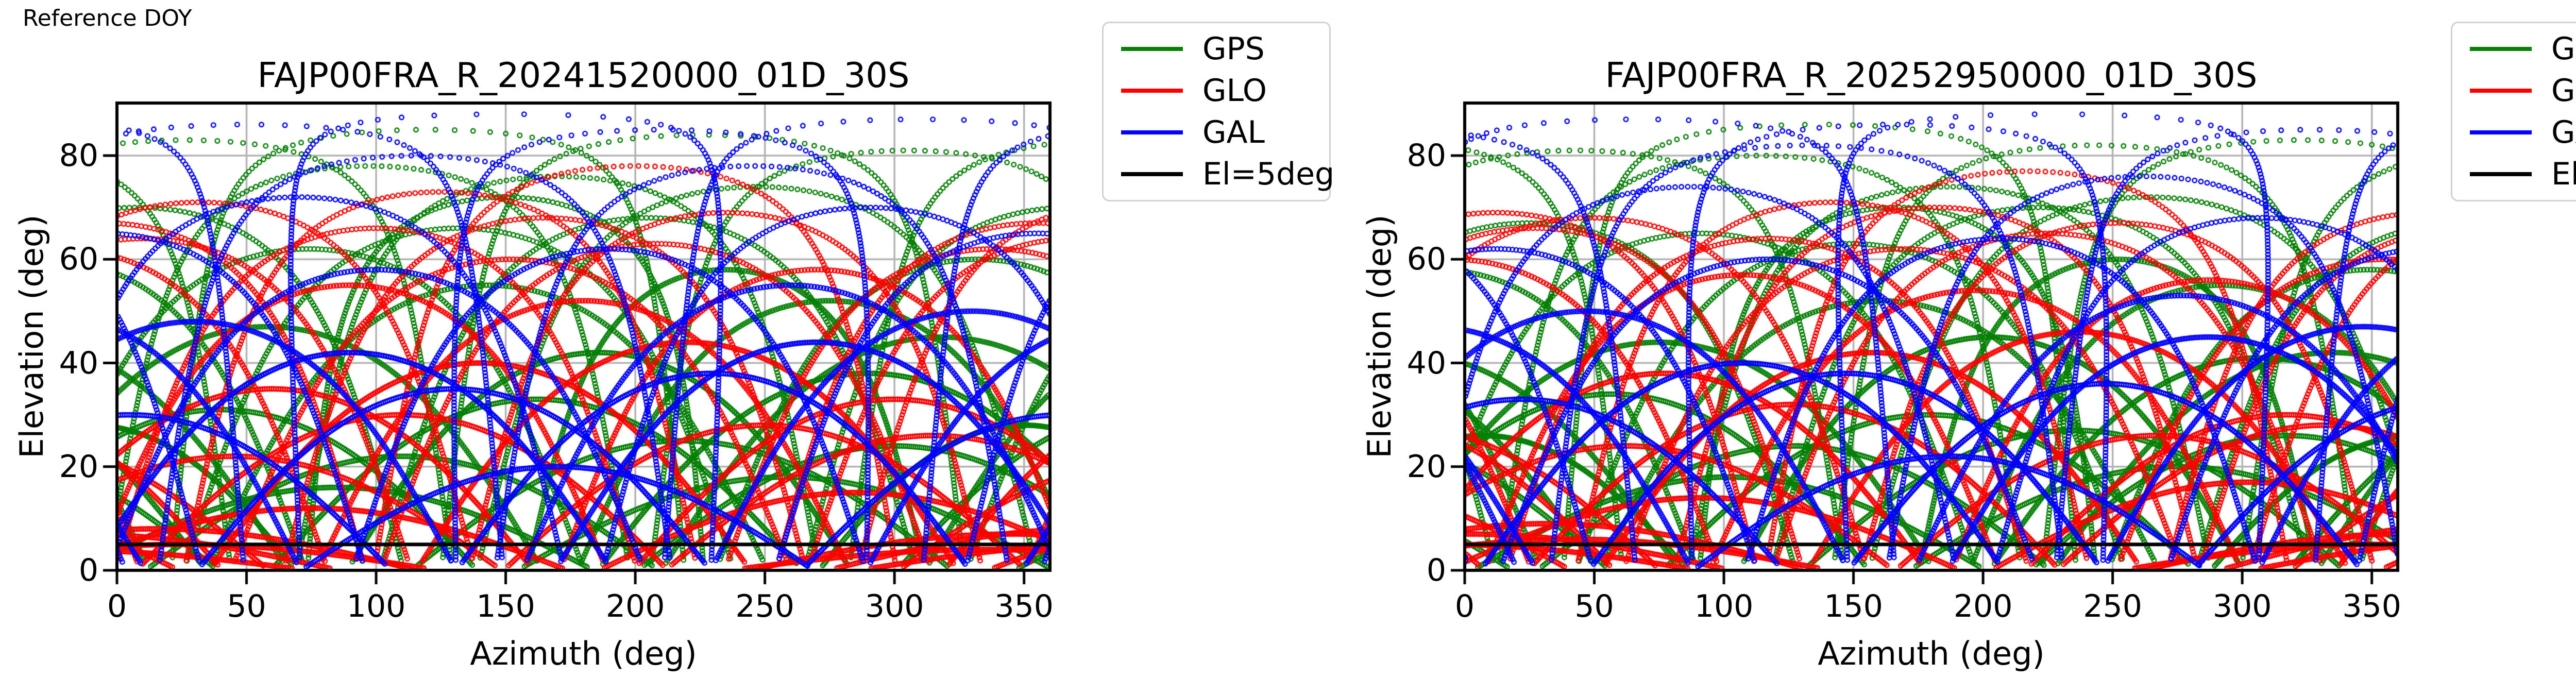 The image size is (2576, 678). What do you see at coordinates (583, 75) in the screenshot?
I see `plot-title-left: FAJP00FRA_R_20241520000_01D_30S` at bounding box center [583, 75].